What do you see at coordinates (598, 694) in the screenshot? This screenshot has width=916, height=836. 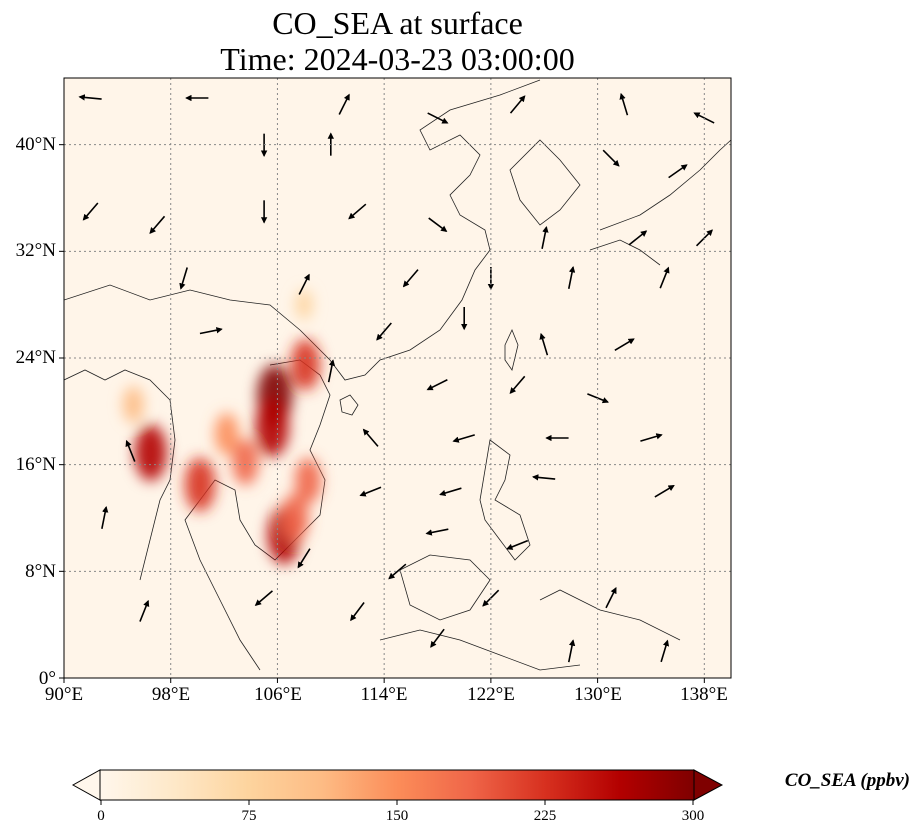 I see `x-tick-label: 130°E` at bounding box center [598, 694].